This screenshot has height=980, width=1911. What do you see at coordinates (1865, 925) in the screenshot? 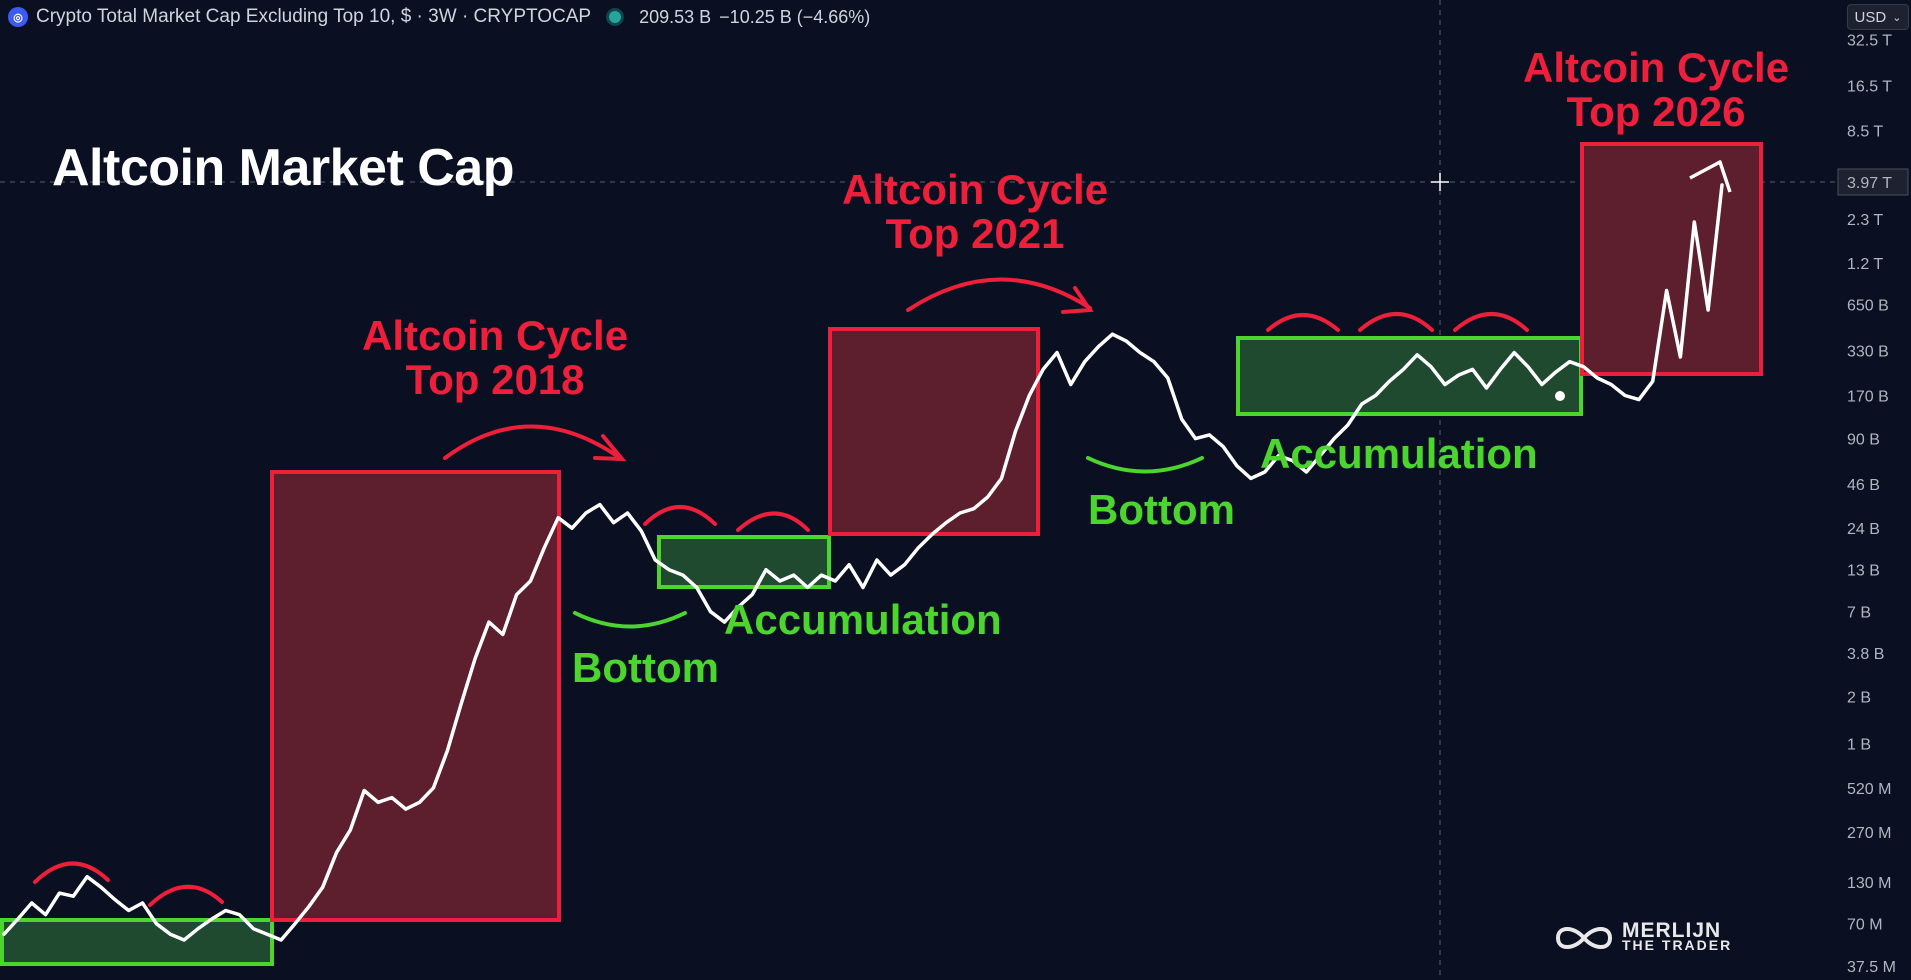
I see `y-axis-tick-label: 70 M` at bounding box center [1865, 925].